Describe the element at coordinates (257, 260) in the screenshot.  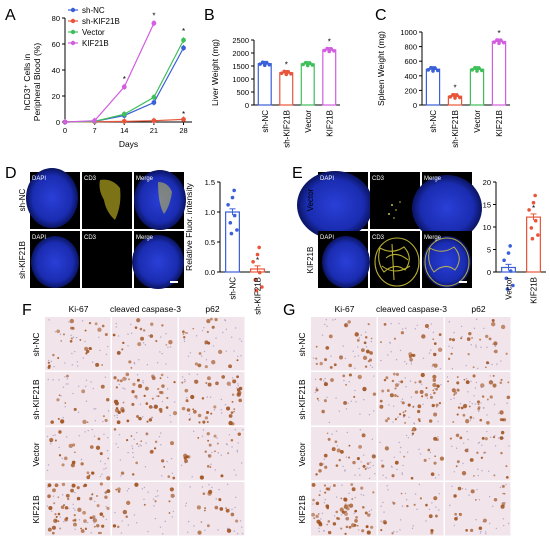
I see `d-significance-star: *` at that location.